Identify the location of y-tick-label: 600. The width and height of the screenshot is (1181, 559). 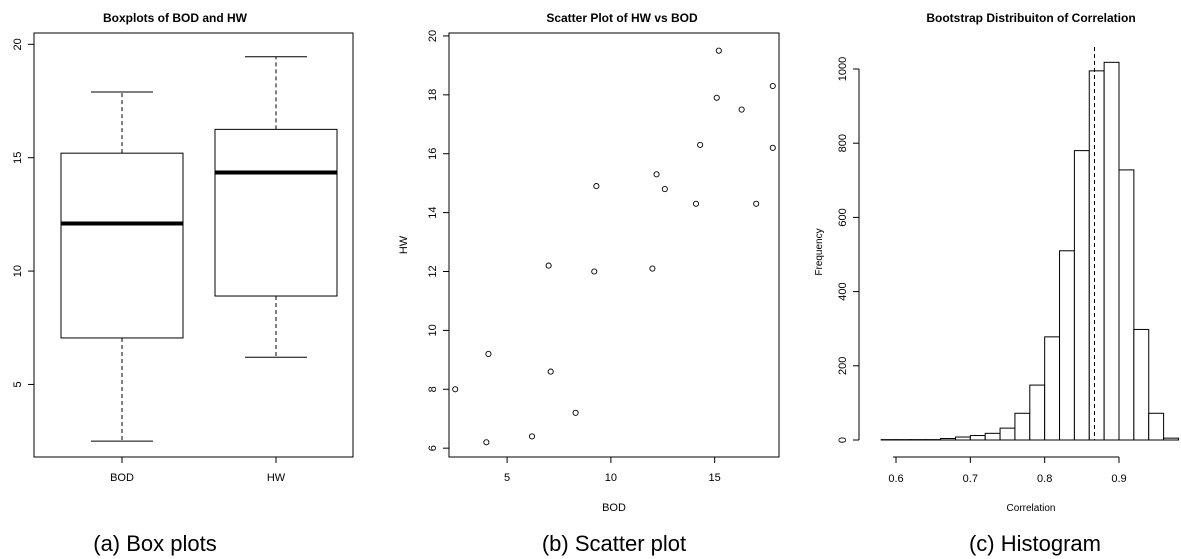
(843, 217).